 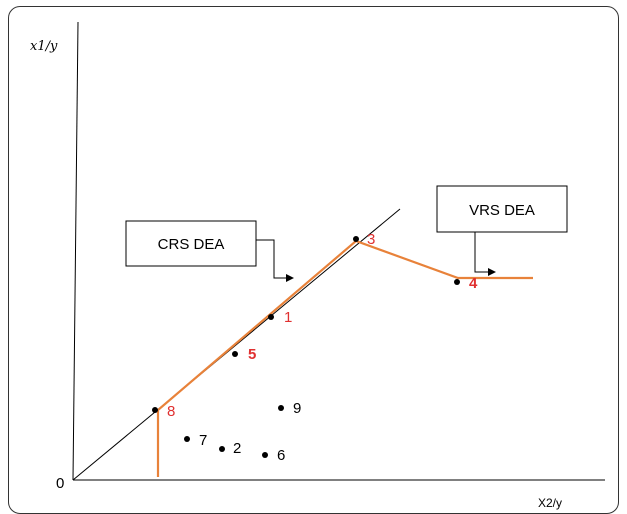 I want to click on point-9-label: 9, so click(x=297, y=408).